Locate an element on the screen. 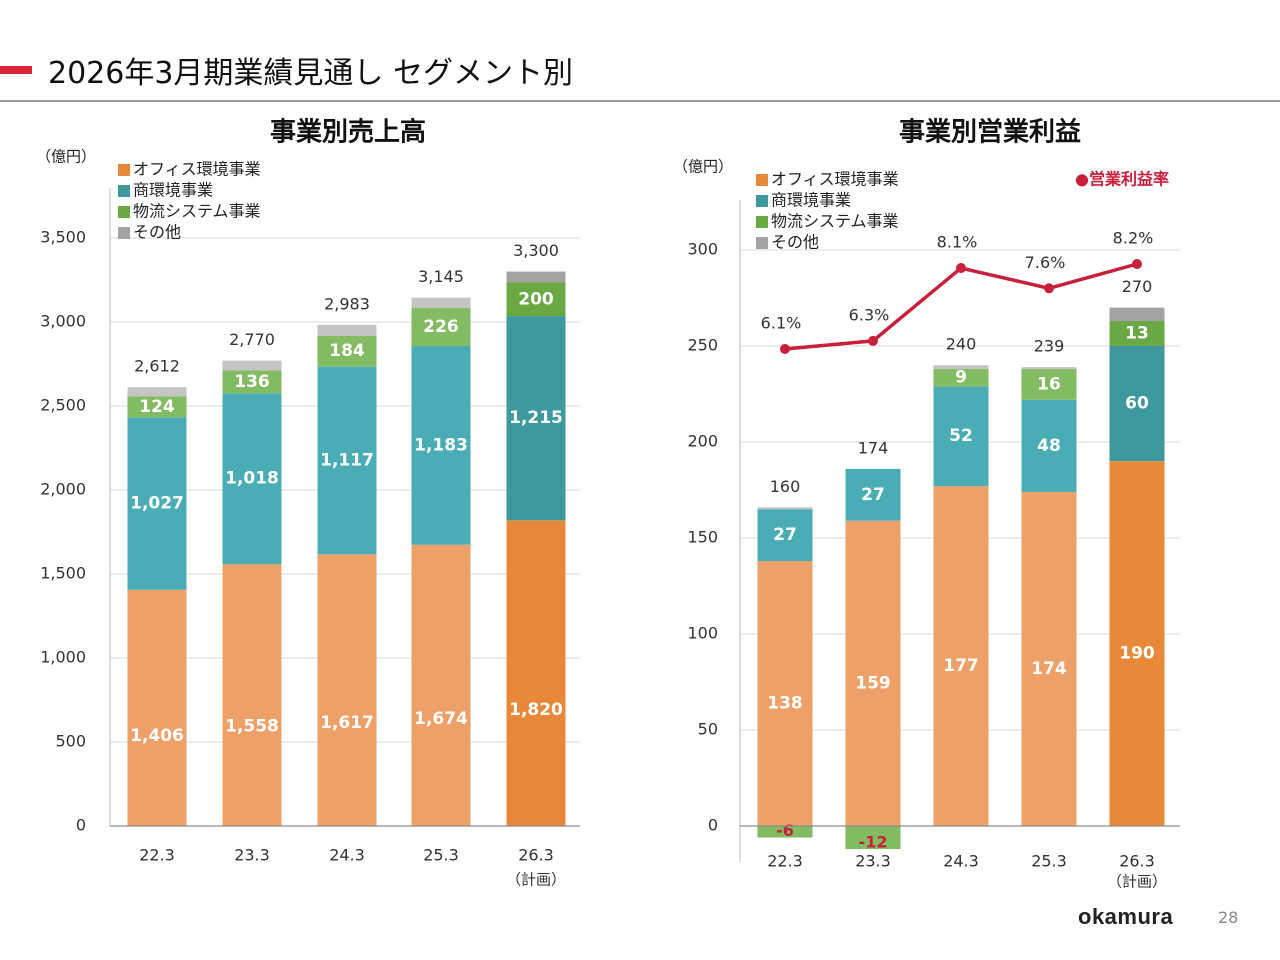 The height and width of the screenshot is (960, 1280). chart2-margin-label: 6.1% is located at coordinates (781, 323).